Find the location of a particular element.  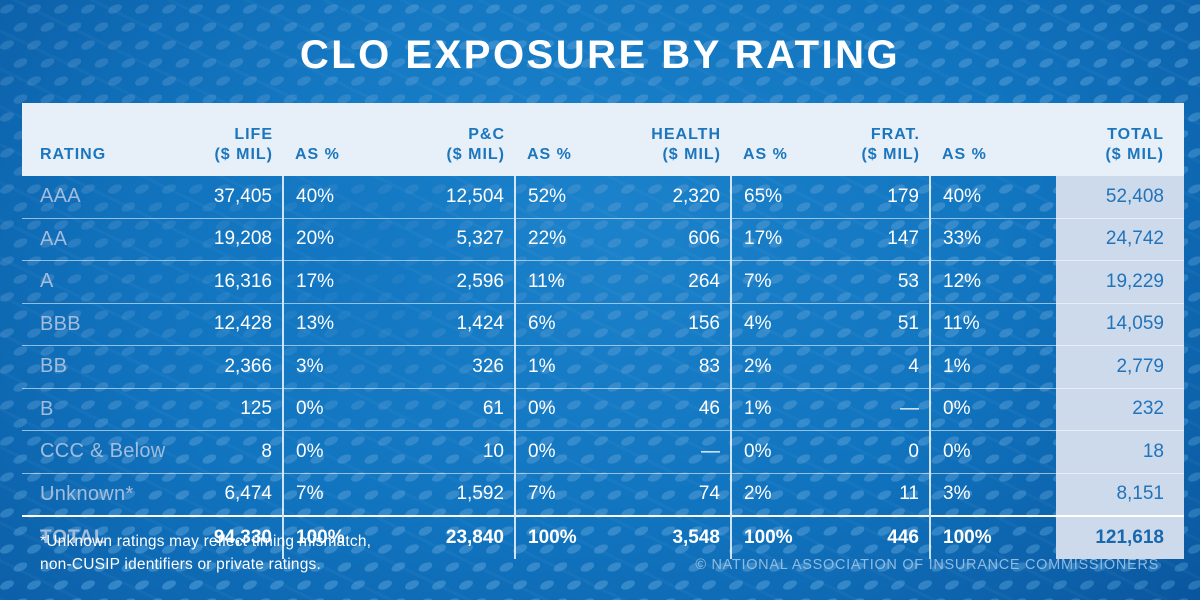

col-header-pc: P&C ($ MIL) is located at coordinates (448, 139).